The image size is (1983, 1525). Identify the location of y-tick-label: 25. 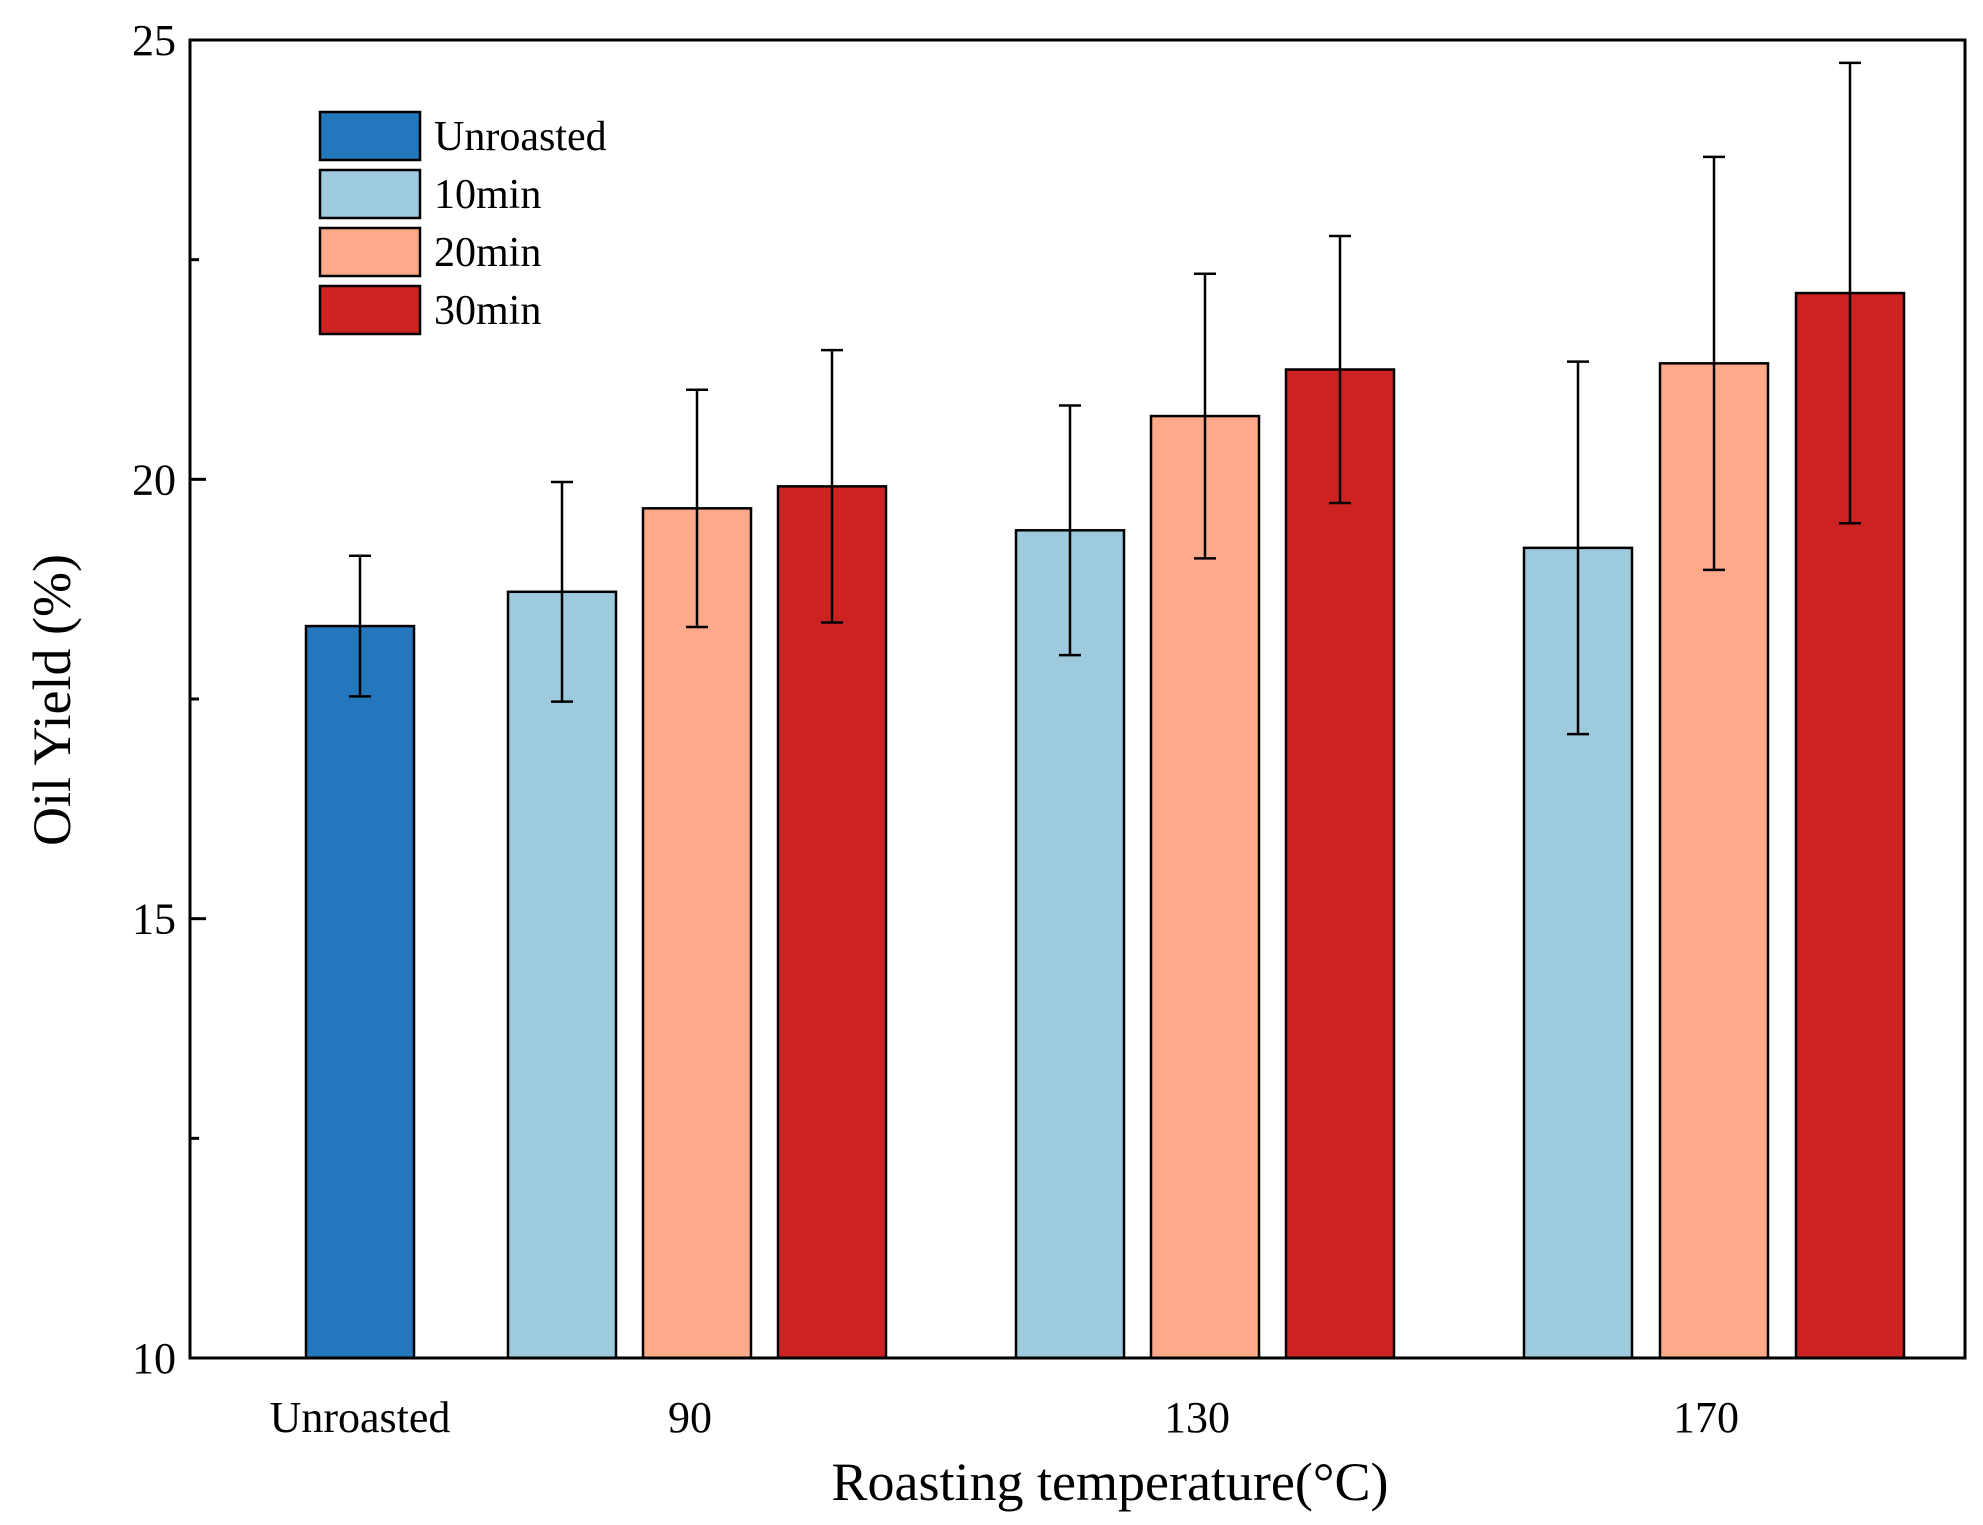
(154, 40).